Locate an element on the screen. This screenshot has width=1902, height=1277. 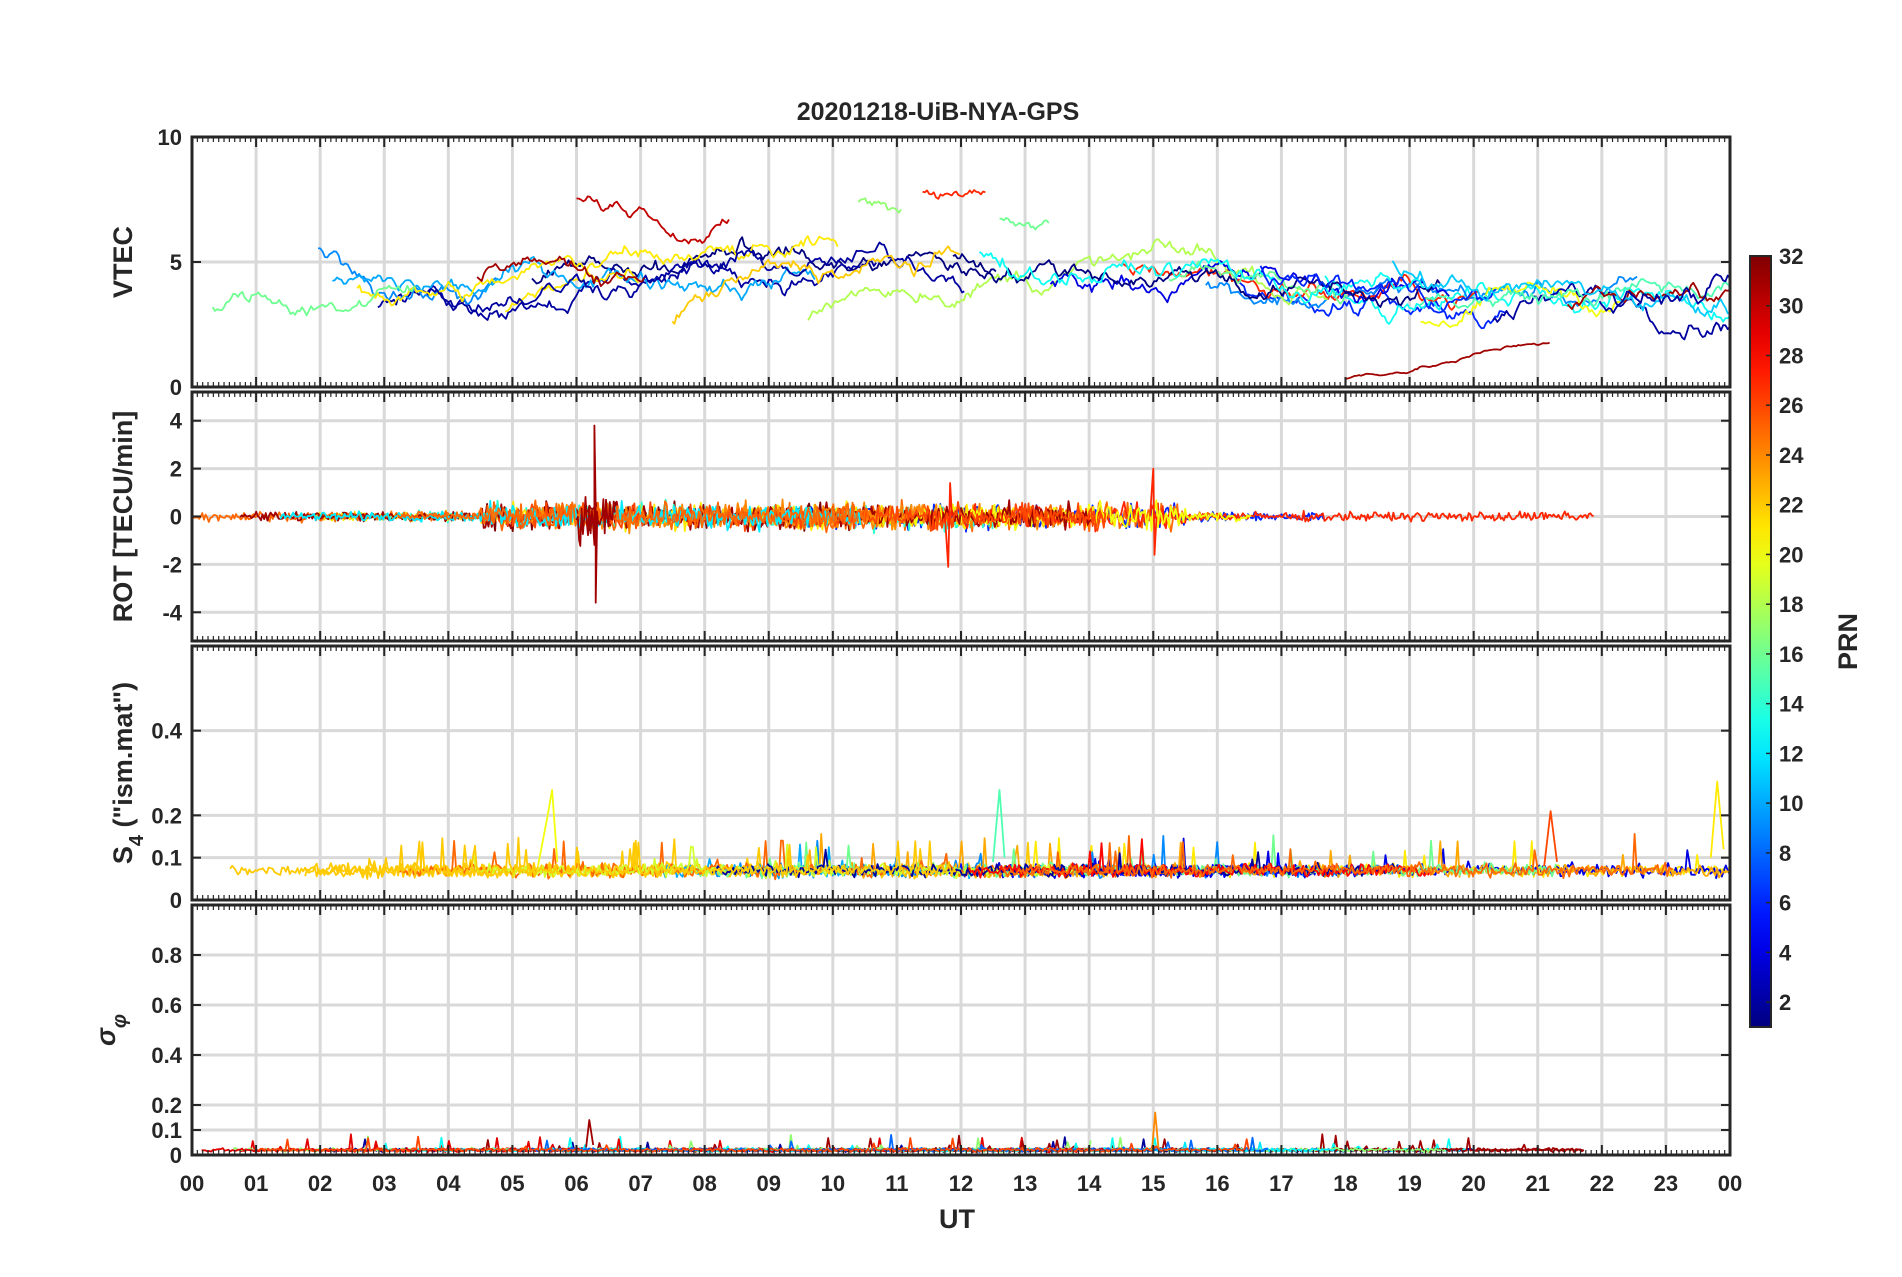
colorbar-tick-label: 4 is located at coordinates (1785, 952).